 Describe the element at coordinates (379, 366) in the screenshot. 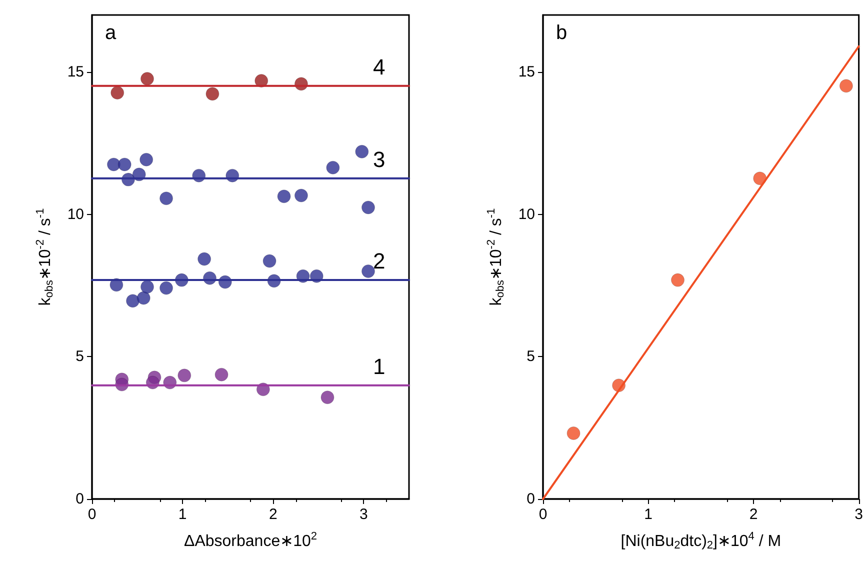

I see `series-label: 1` at that location.